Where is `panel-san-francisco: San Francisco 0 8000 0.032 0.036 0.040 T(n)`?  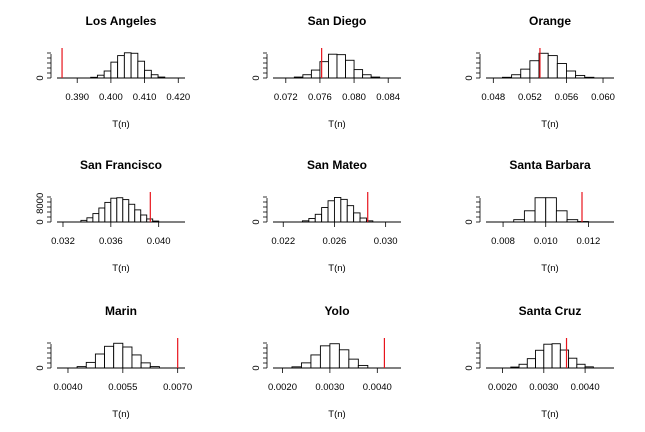 panel-san-francisco: San Francisco 0 8000 0.032 0.036 0.040 T(n) is located at coordinates (110, 216).